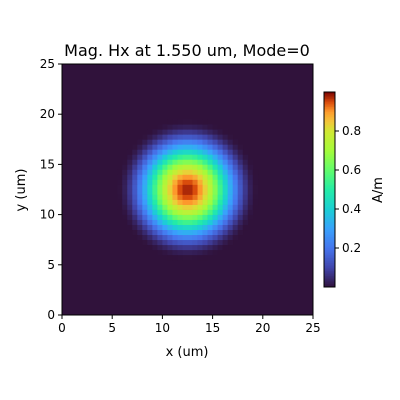  Describe the element at coordinates (47, 215) in the screenshot. I see `y-tick-label: 10` at that location.